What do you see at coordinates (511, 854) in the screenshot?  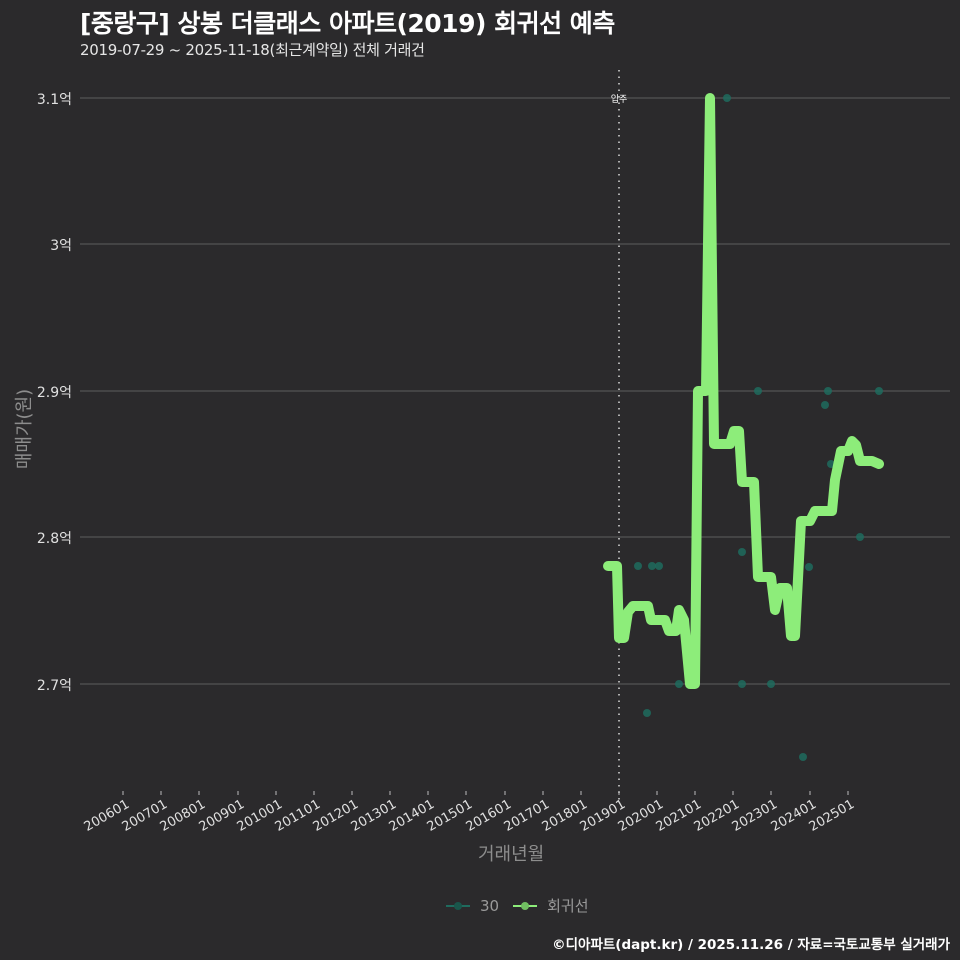 I see `x-axis-label: 거래년월` at bounding box center [511, 854].